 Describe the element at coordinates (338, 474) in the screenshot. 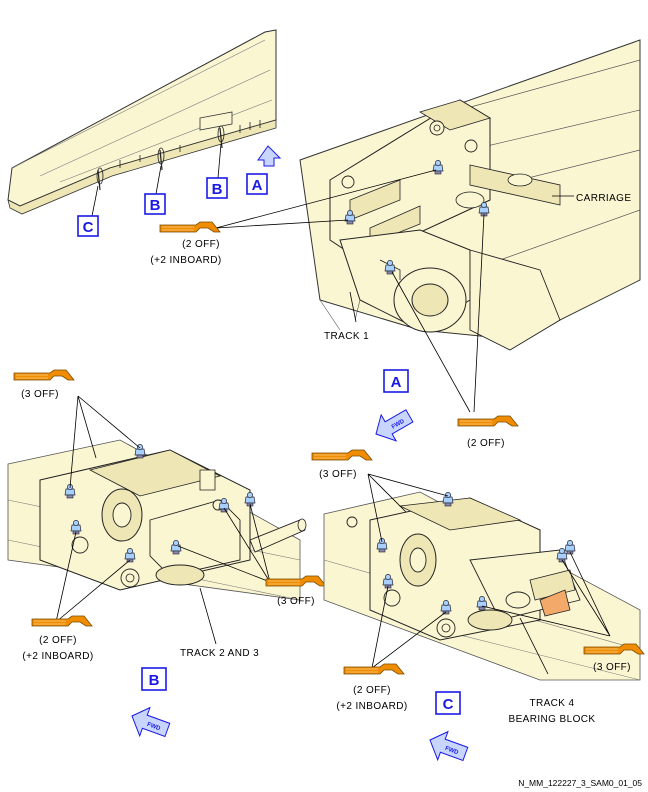

I see `view-c-qty-top: (3 OFF)` at that location.